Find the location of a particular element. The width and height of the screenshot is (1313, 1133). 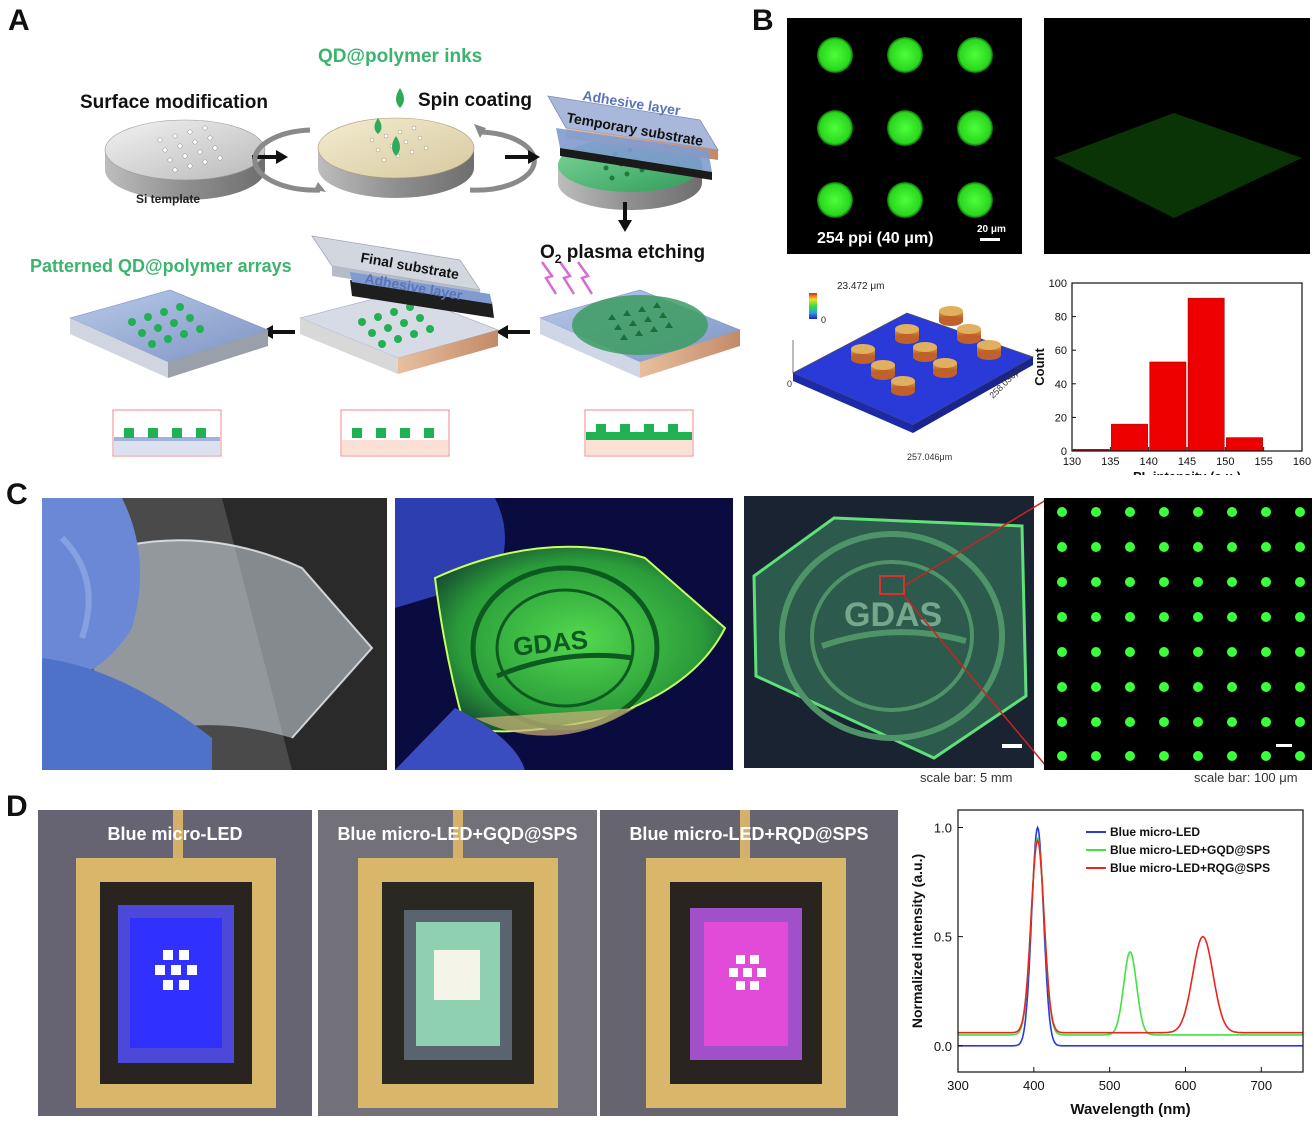

arrow-down-icon is located at coordinates (625, 226).